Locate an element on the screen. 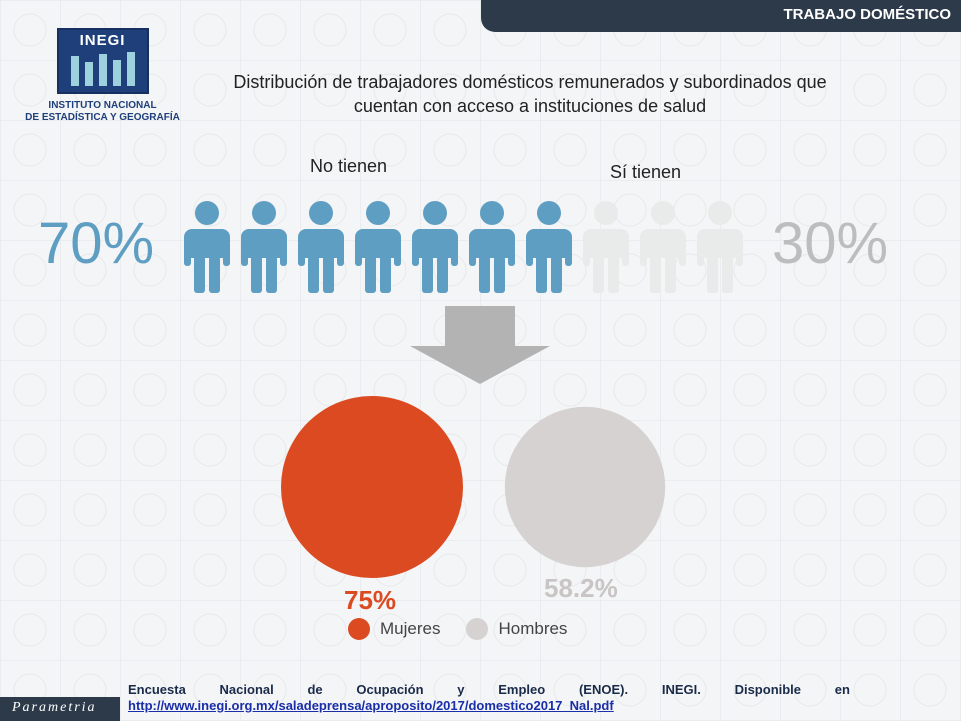 This screenshot has height=721, width=961. watermark: Parametria is located at coordinates (60, 709).